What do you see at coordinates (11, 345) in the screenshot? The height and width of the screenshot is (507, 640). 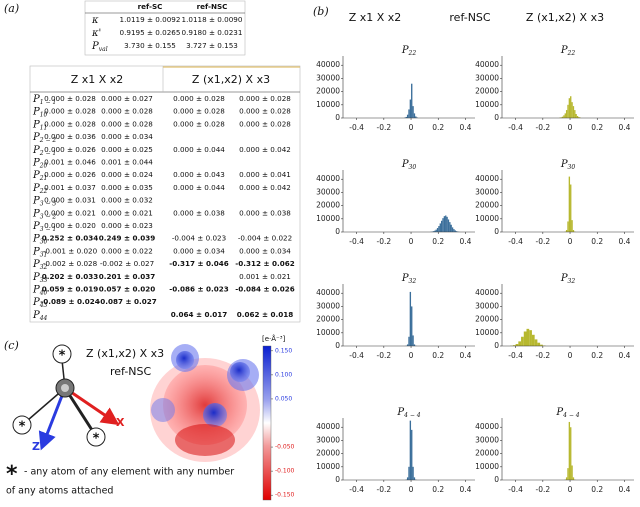 I see `panel-label: (c)` at bounding box center [11, 345].